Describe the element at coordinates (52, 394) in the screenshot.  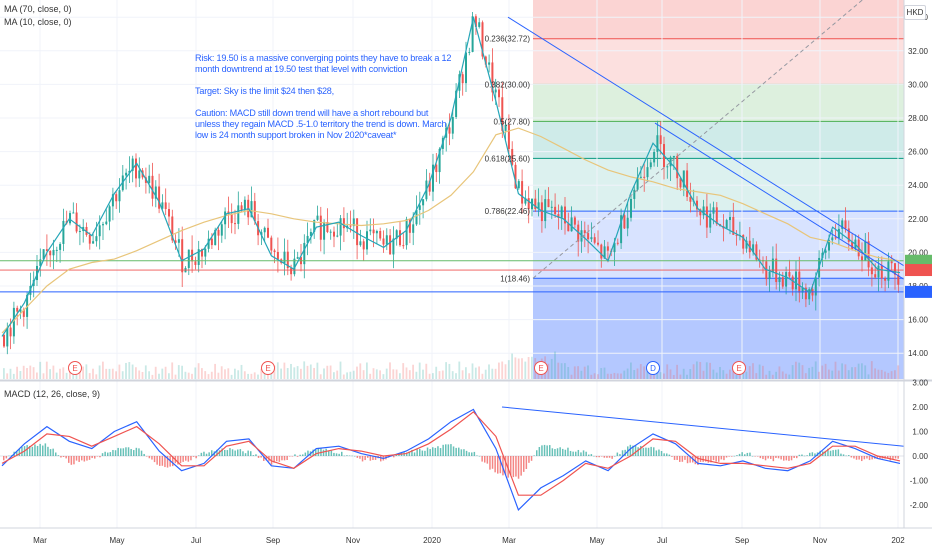
I see `macd-legend: MACD (12, 26, close, 9)` at that location.